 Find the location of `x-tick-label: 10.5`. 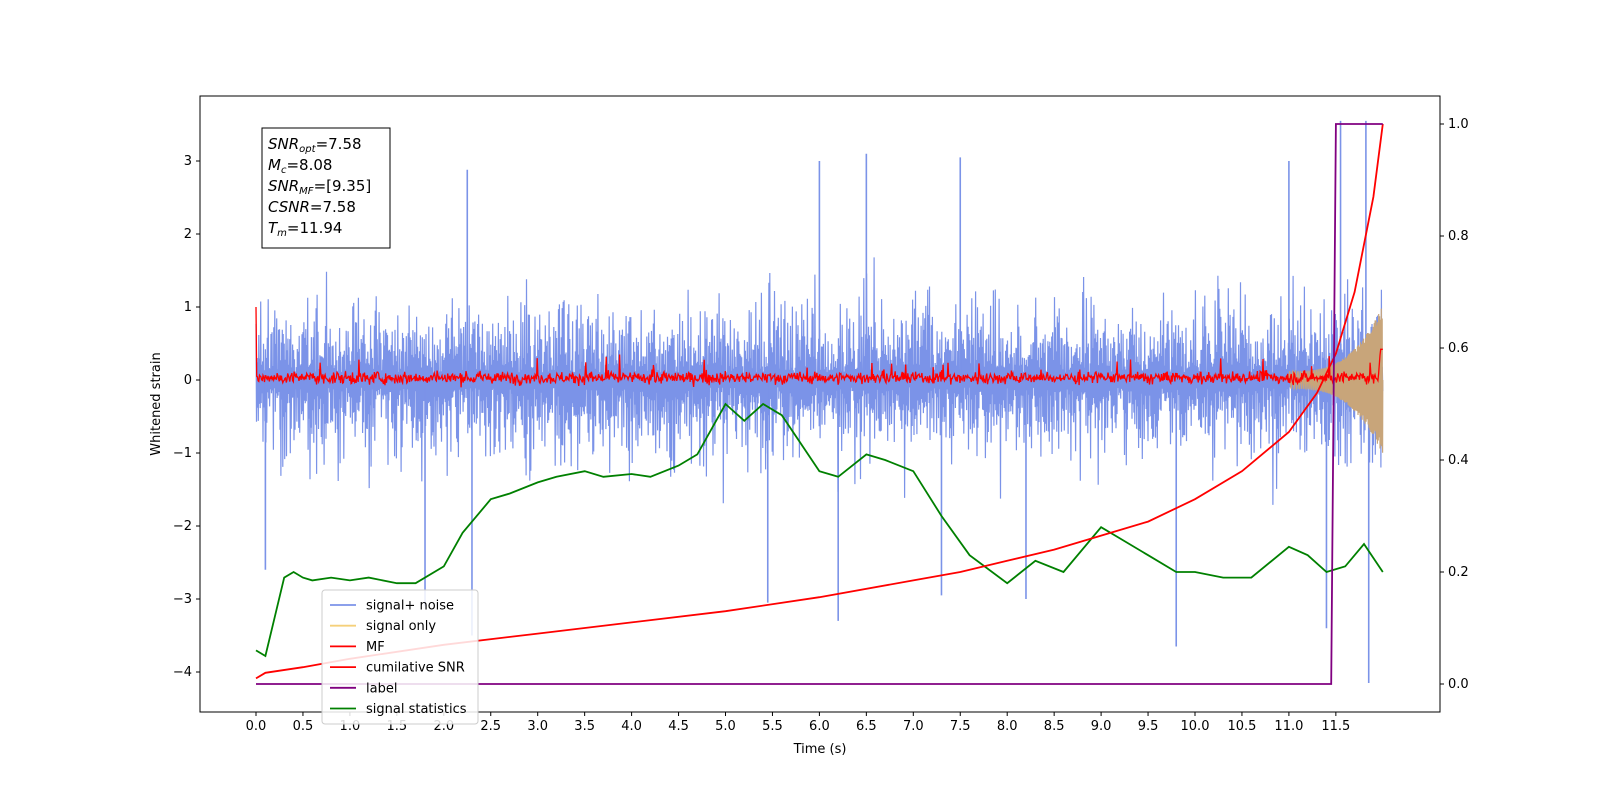

x-tick-label: 10.5 is located at coordinates (1241, 726).